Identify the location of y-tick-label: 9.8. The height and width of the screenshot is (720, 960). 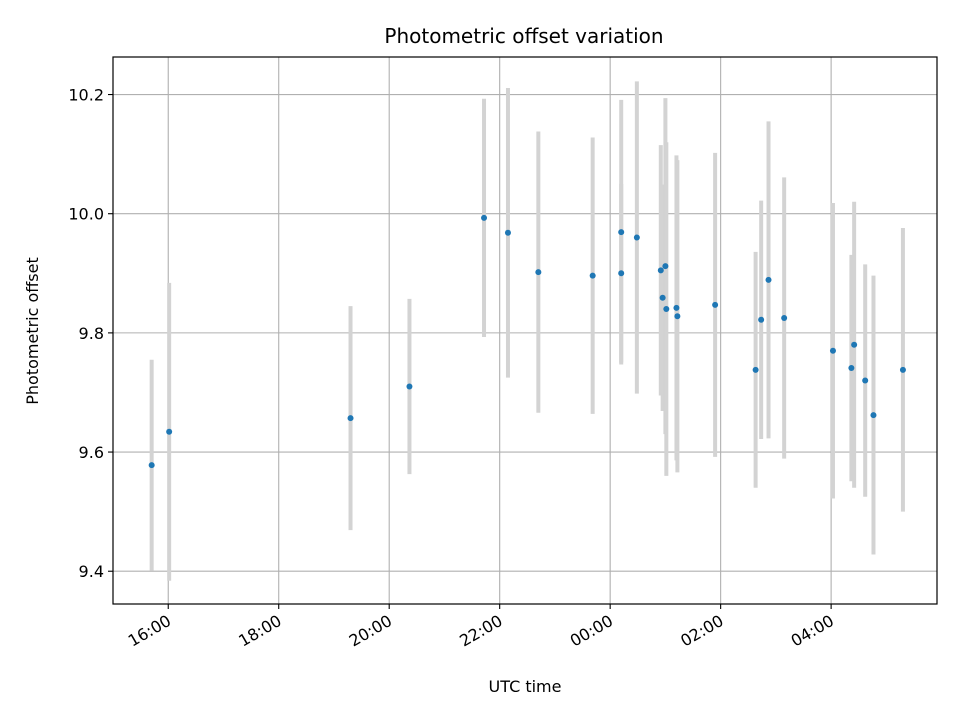
(91, 333).